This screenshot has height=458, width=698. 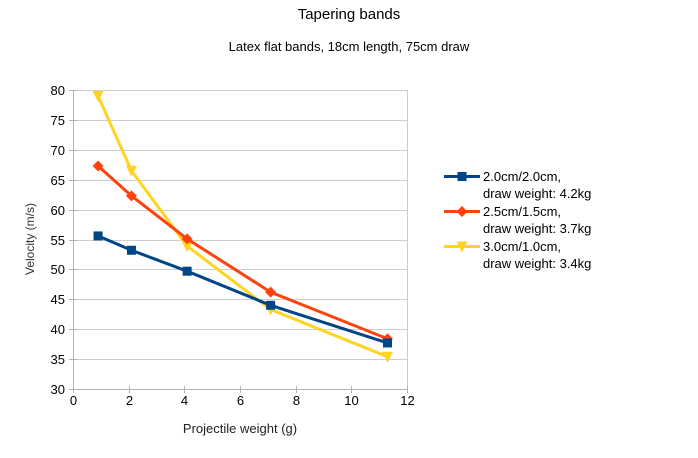 I want to click on legend-label: 3.0cm/1.0cm, draw weight: 3.4kg, so click(x=537, y=255).